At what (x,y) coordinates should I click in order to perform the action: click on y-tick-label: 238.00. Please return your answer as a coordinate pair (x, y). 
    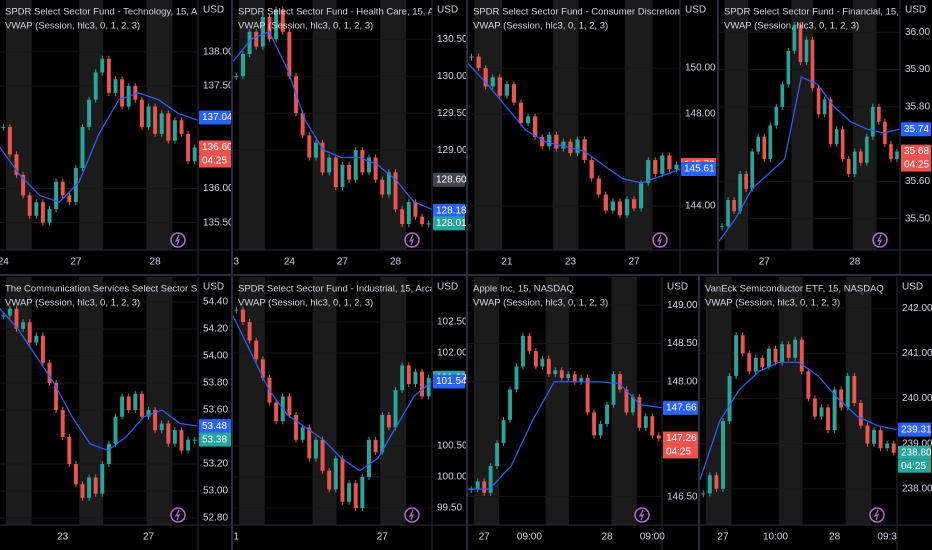
    Looking at the image, I should click on (917, 488).